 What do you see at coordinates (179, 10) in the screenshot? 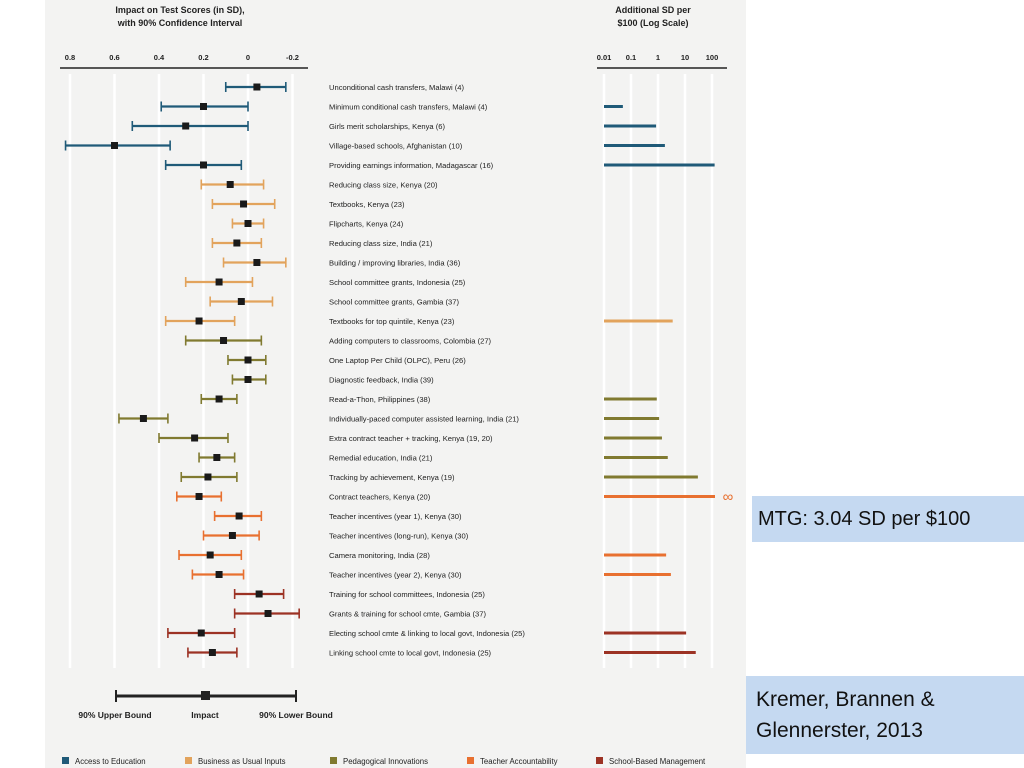
I see `left-panel-title-line1: Impact on Test Scores (in SD),` at bounding box center [179, 10].